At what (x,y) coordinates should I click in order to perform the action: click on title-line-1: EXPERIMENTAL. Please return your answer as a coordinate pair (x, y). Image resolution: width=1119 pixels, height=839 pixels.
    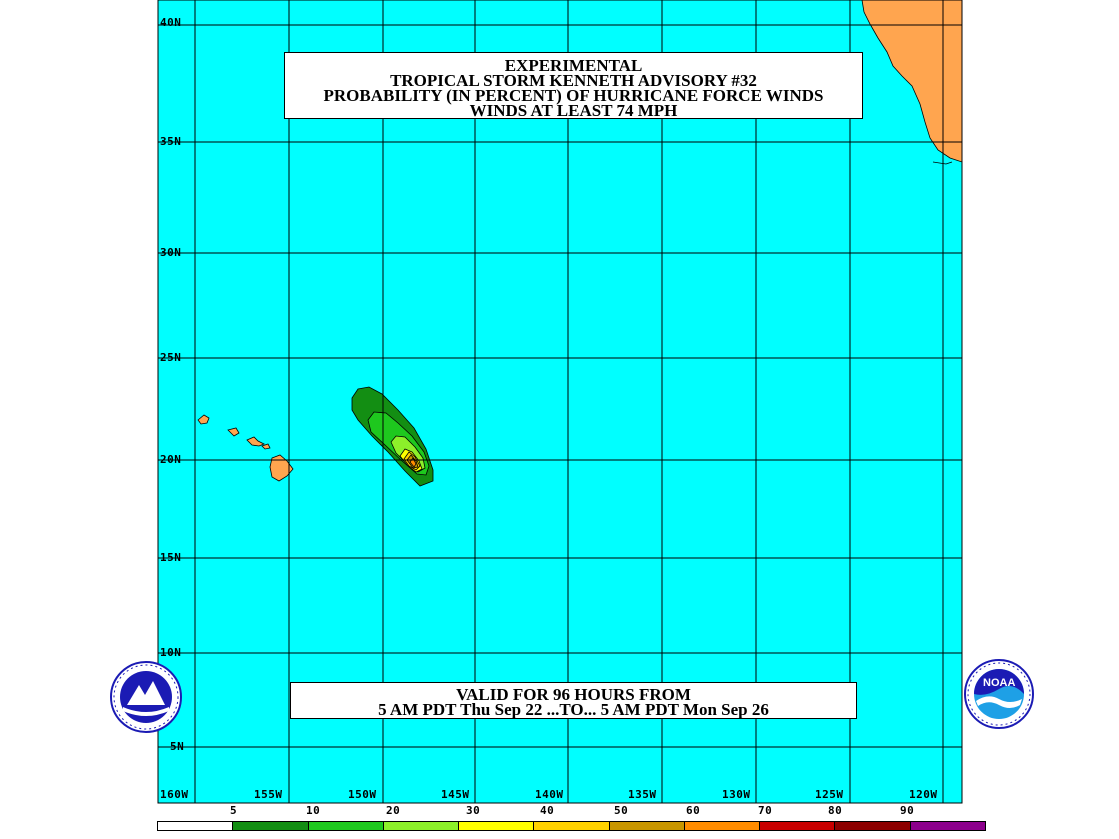
    Looking at the image, I should click on (573, 65).